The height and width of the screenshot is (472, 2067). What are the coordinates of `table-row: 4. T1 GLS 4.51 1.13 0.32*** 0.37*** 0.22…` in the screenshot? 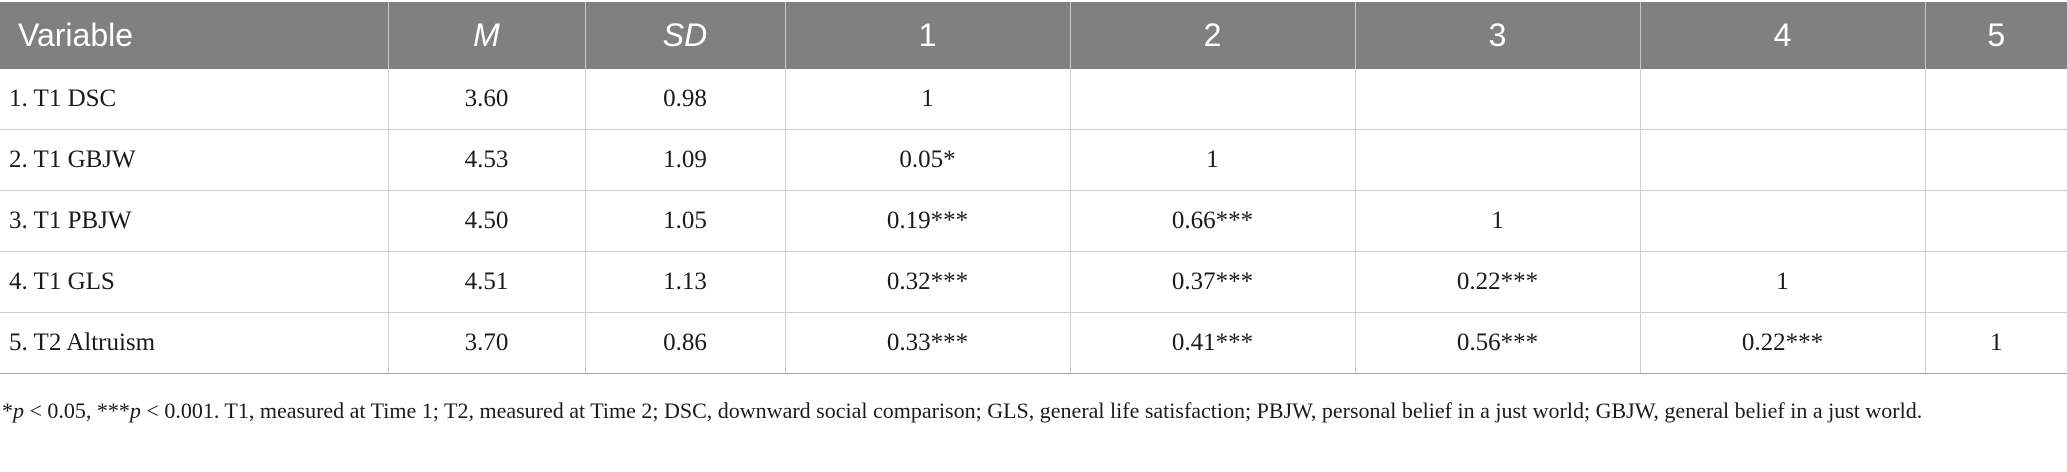 It's located at (1033, 282).